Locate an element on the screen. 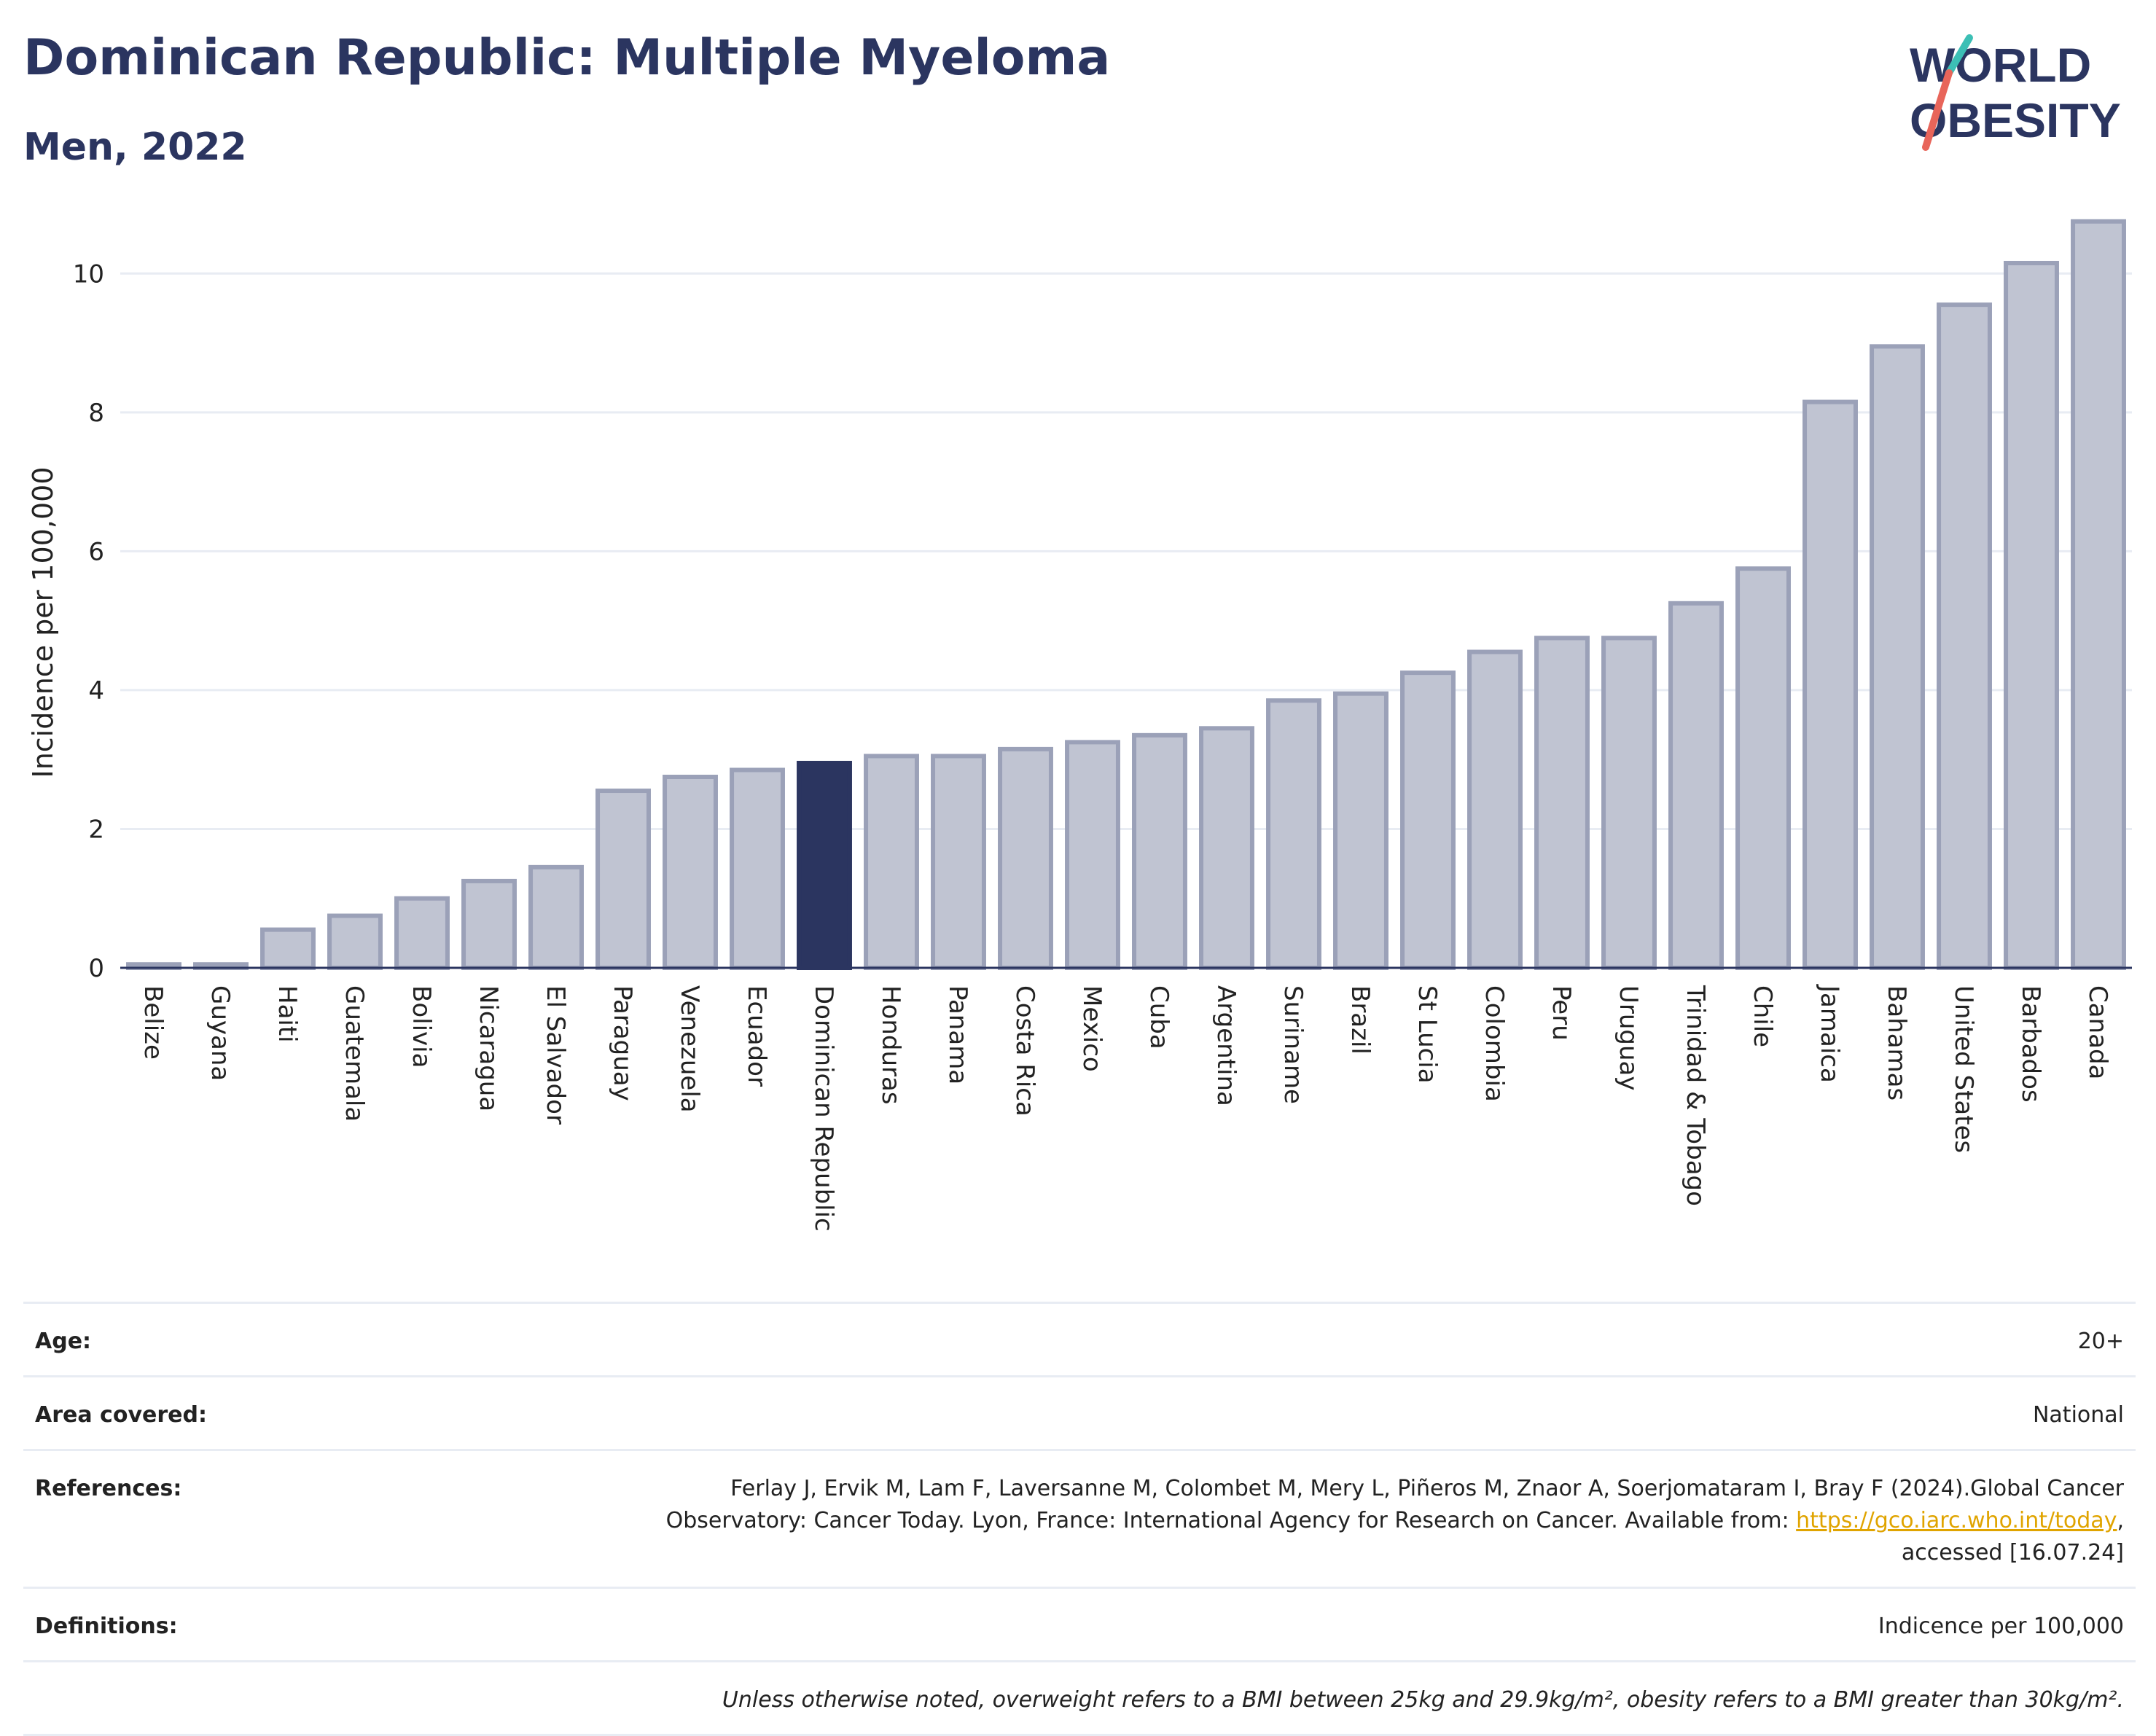 This screenshot has height=1736, width=2156. y-tick-label: 10 is located at coordinates (88, 274).